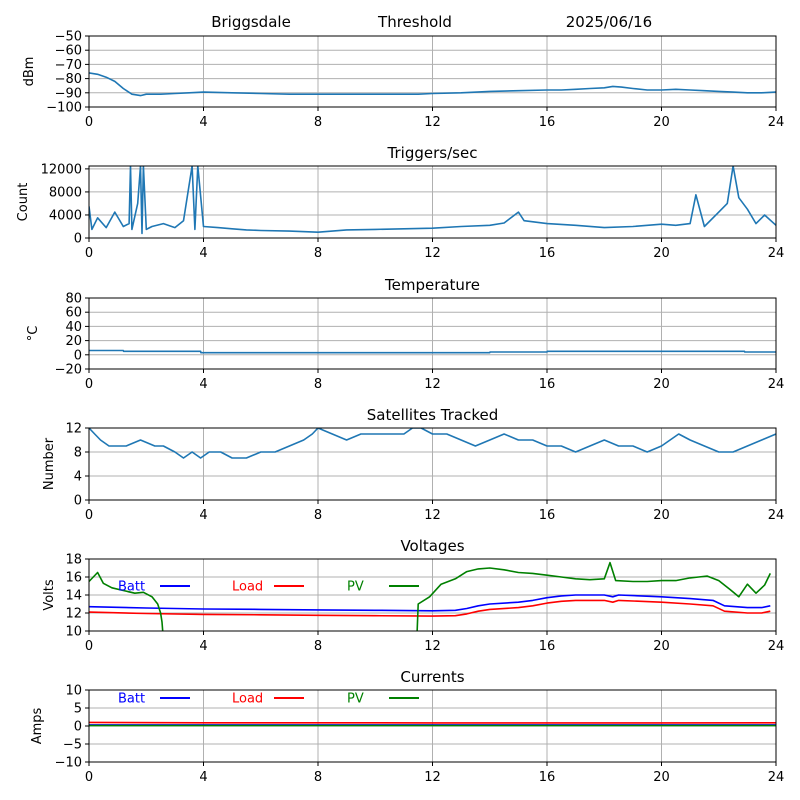  I want to click on power-x-tick-label: 16, so click(547, 122).